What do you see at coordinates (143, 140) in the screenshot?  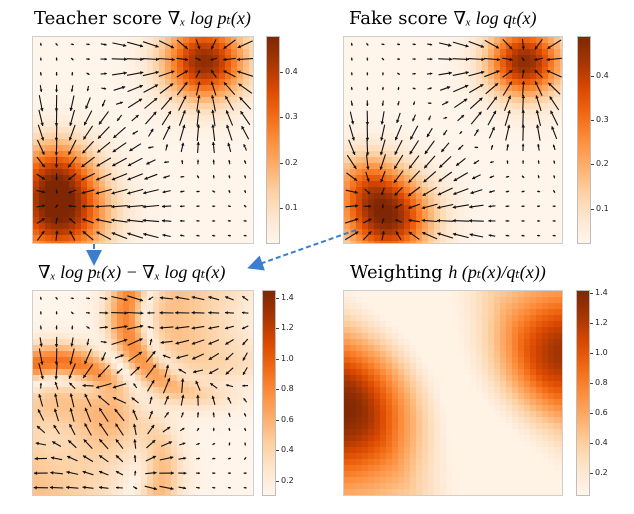 I see `teacher-heatmap-svg` at bounding box center [143, 140].